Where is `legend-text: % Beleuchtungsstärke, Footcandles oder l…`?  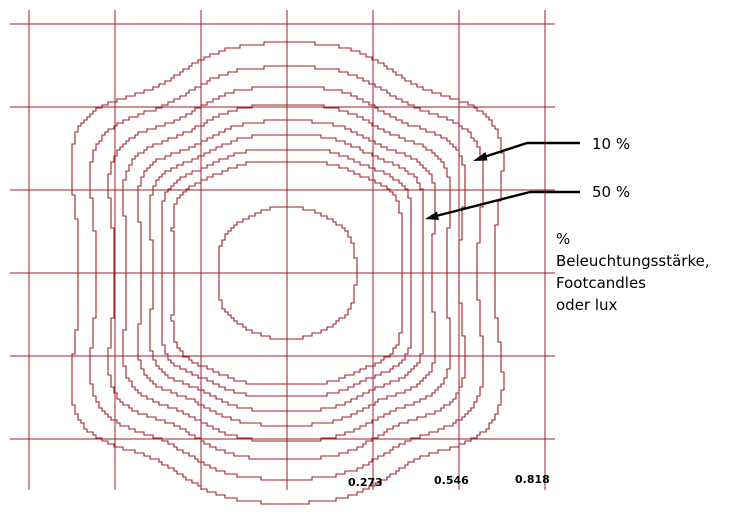 legend-text: % Beleuchtungsstärke, Footcandles oder l… is located at coordinates (633, 272).